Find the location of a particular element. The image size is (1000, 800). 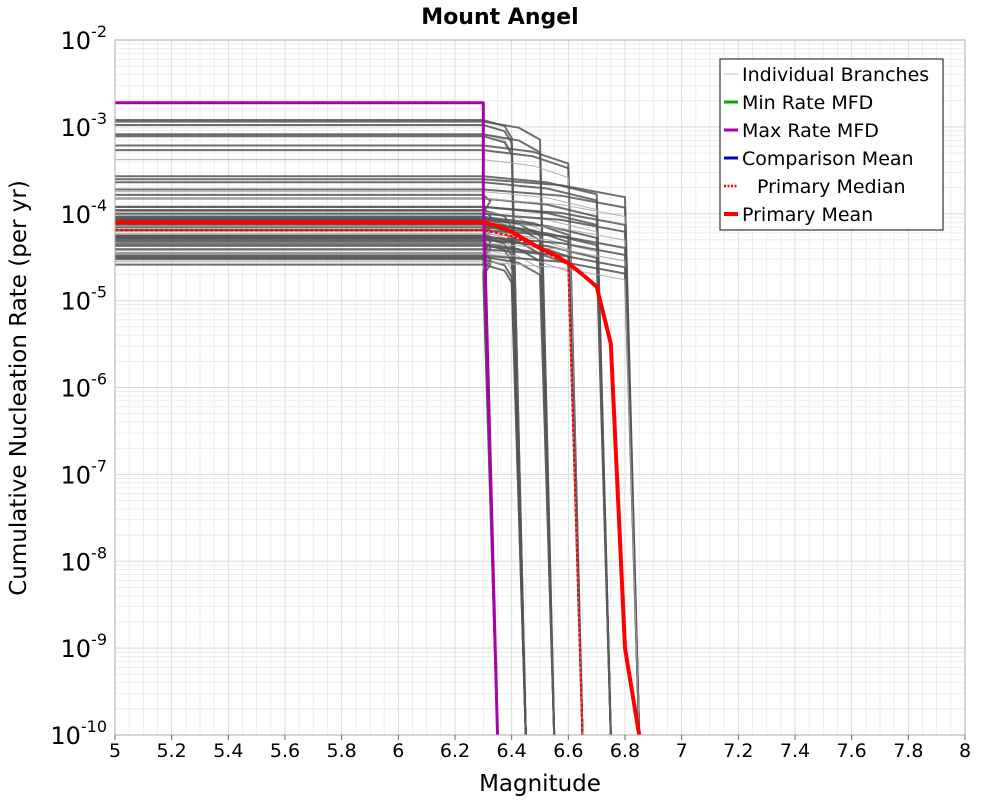

x-tick-label: 5.6 is located at coordinates (285, 751).